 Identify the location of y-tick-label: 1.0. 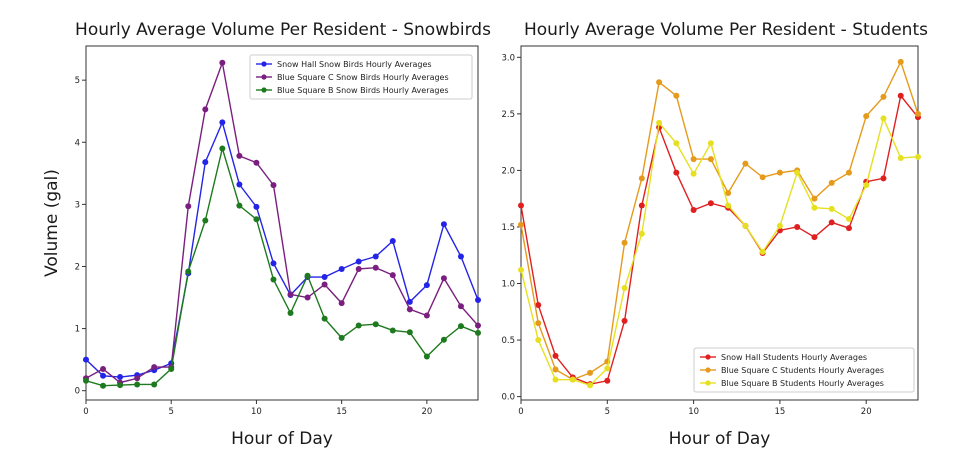
(508, 285).